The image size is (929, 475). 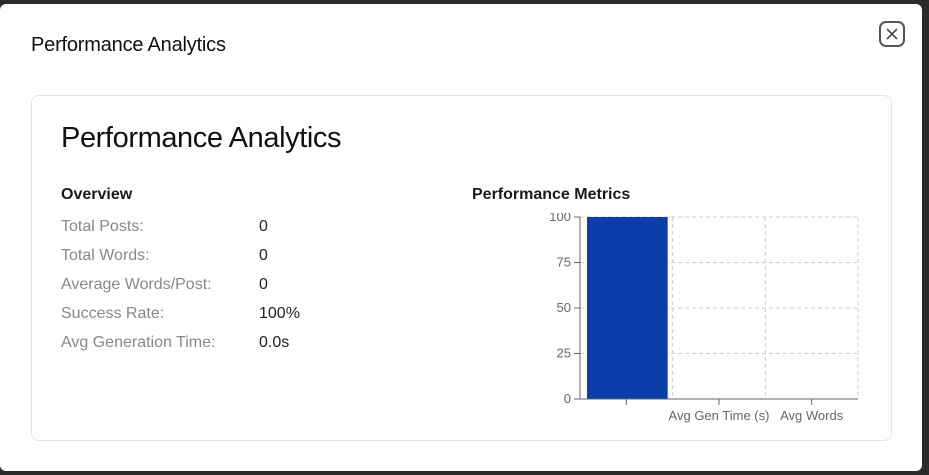 I want to click on stat-label: Total Words:, so click(x=105, y=255).